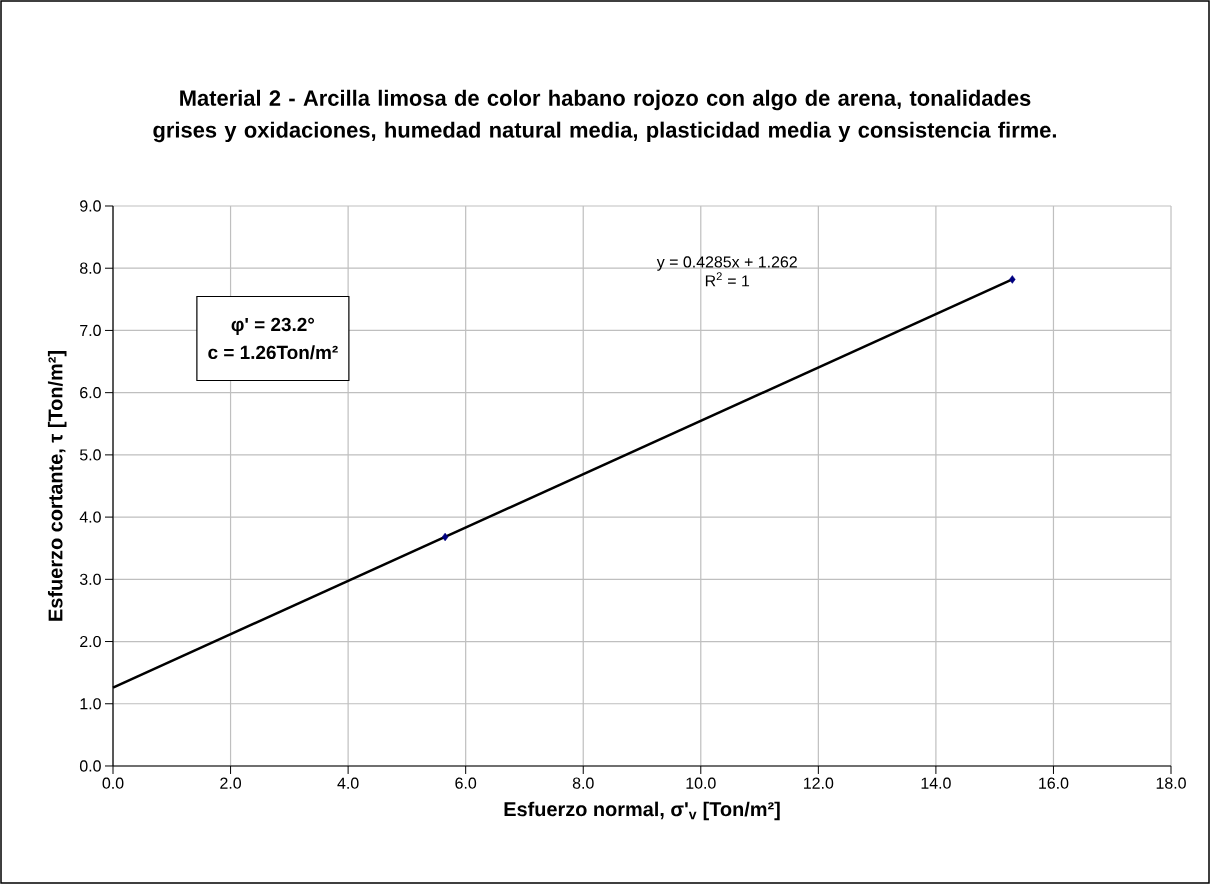 The height and width of the screenshot is (884, 1210). What do you see at coordinates (90, 579) in the screenshot?
I see `y-tick-label: 3.0` at bounding box center [90, 579].